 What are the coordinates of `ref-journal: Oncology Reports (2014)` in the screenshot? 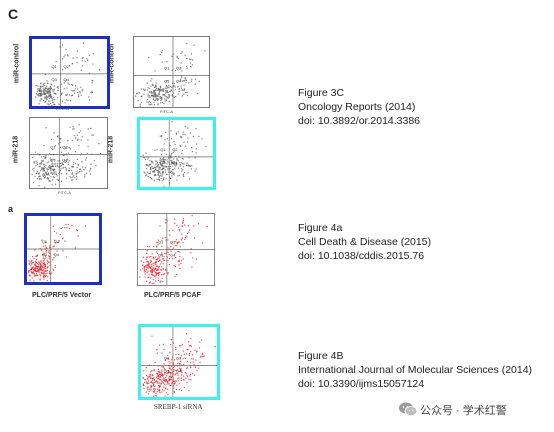 It's located at (357, 107).